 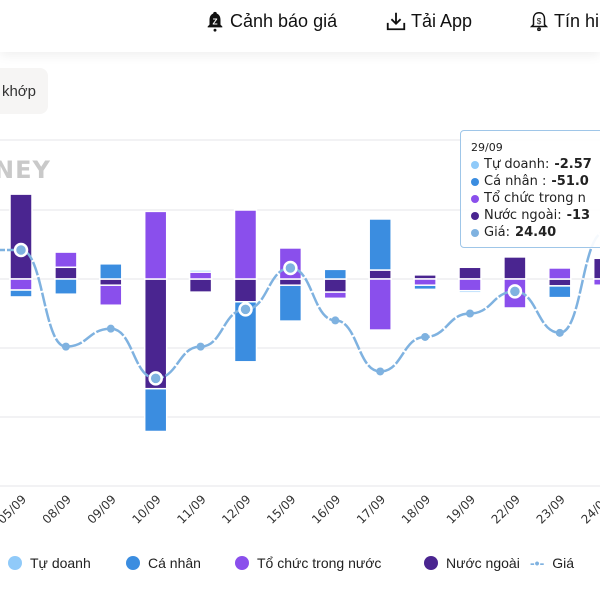 I want to click on match-filter-button: khớp, so click(x=24, y=91).